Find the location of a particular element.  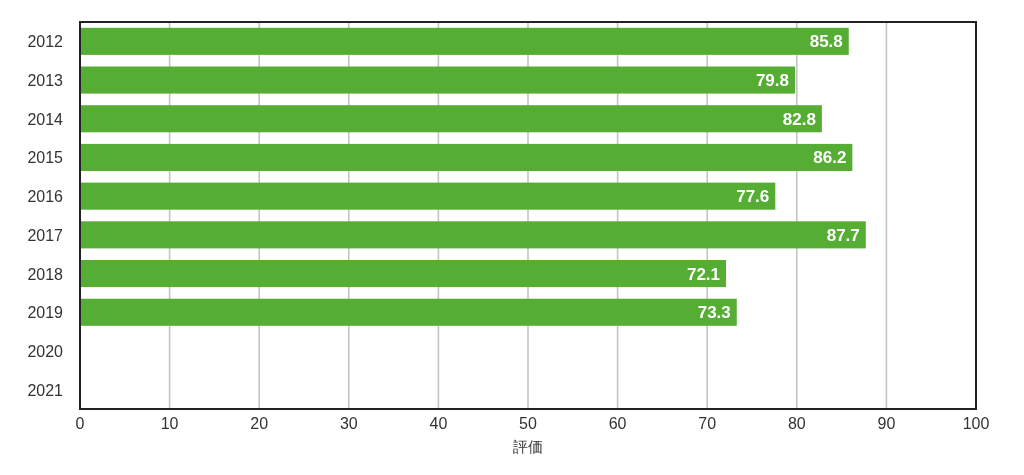

x-tick-label: 40 is located at coordinates (438, 423).